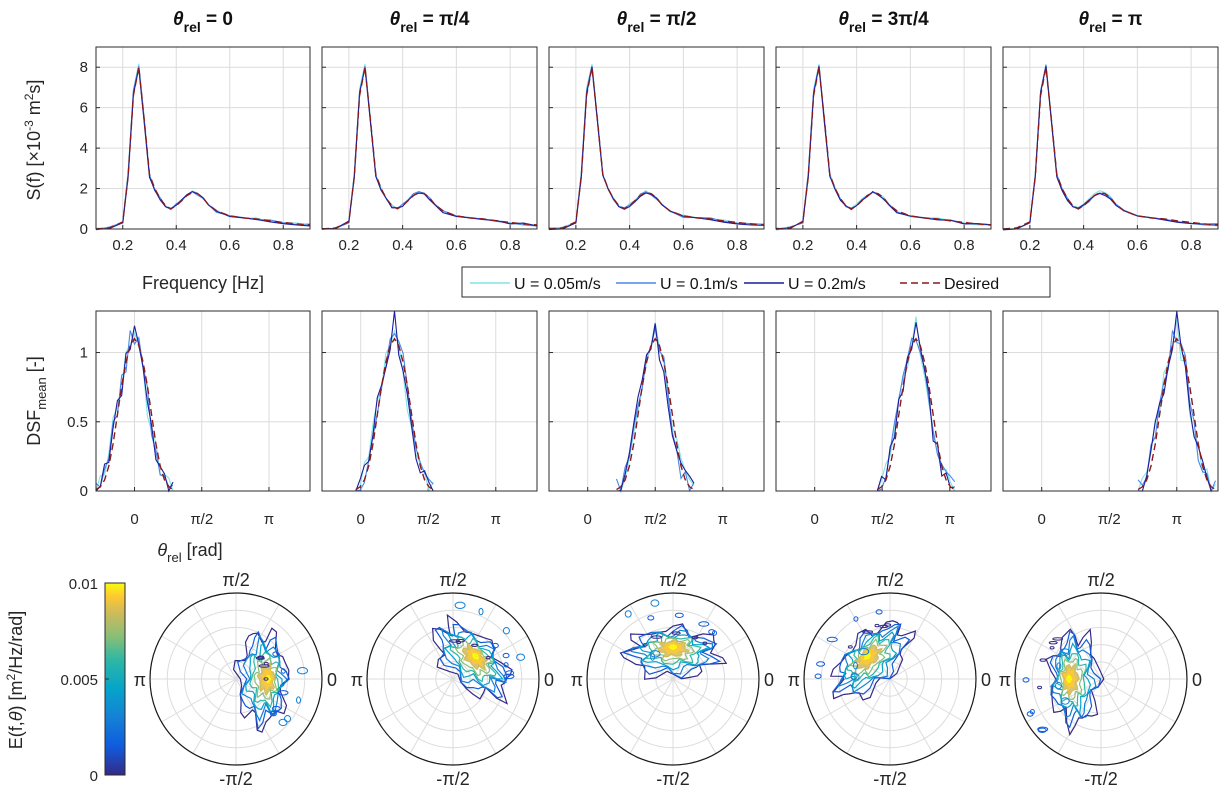 Image resolution: width=1219 pixels, height=789 pixels. I want to click on column-title: θrel = 3π/4, so click(883, 22).